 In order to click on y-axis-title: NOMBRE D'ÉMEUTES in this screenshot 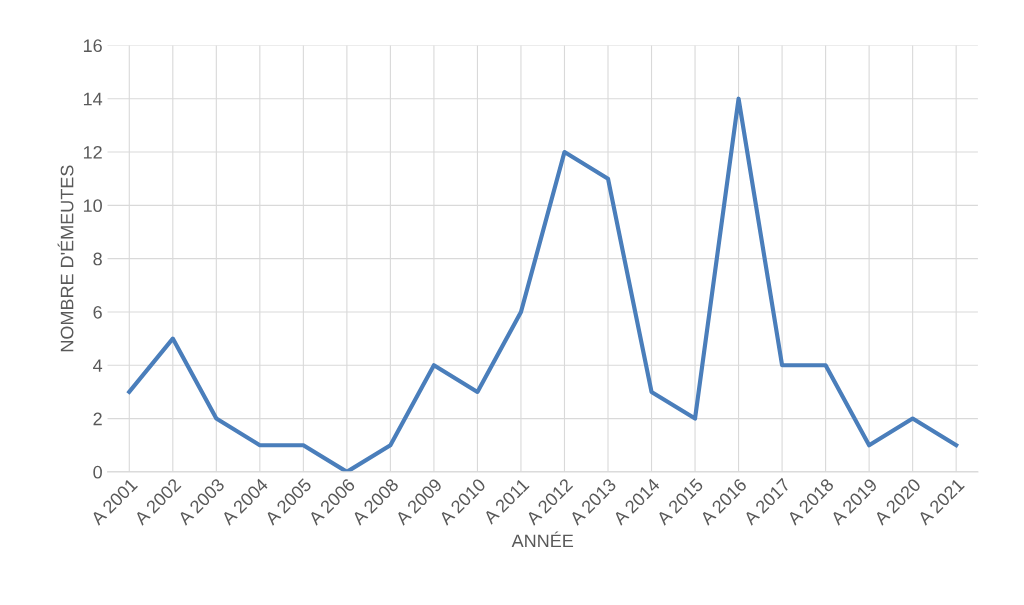, I will do `click(65, 258)`.